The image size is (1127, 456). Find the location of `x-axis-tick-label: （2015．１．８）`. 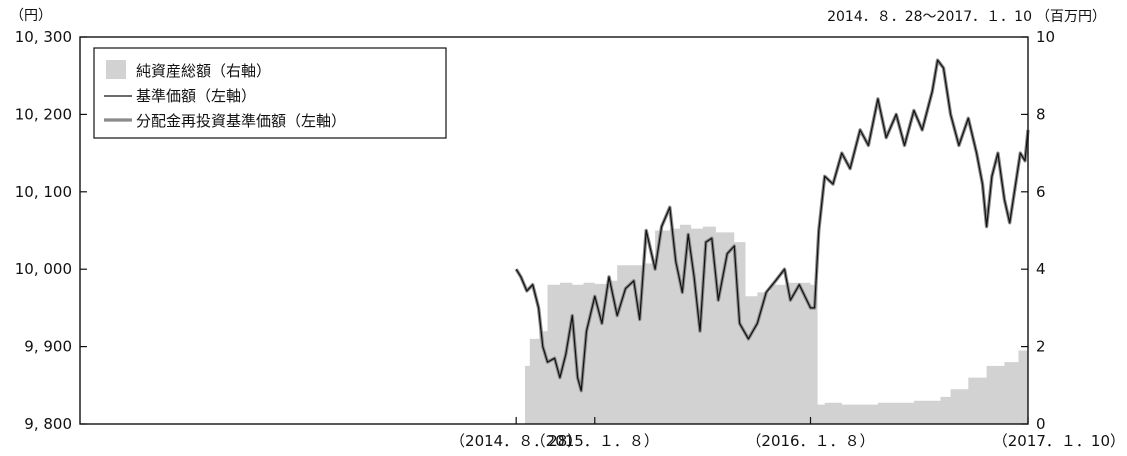

x-axis-tick-label: （2015．１．８） is located at coordinates (595, 441).